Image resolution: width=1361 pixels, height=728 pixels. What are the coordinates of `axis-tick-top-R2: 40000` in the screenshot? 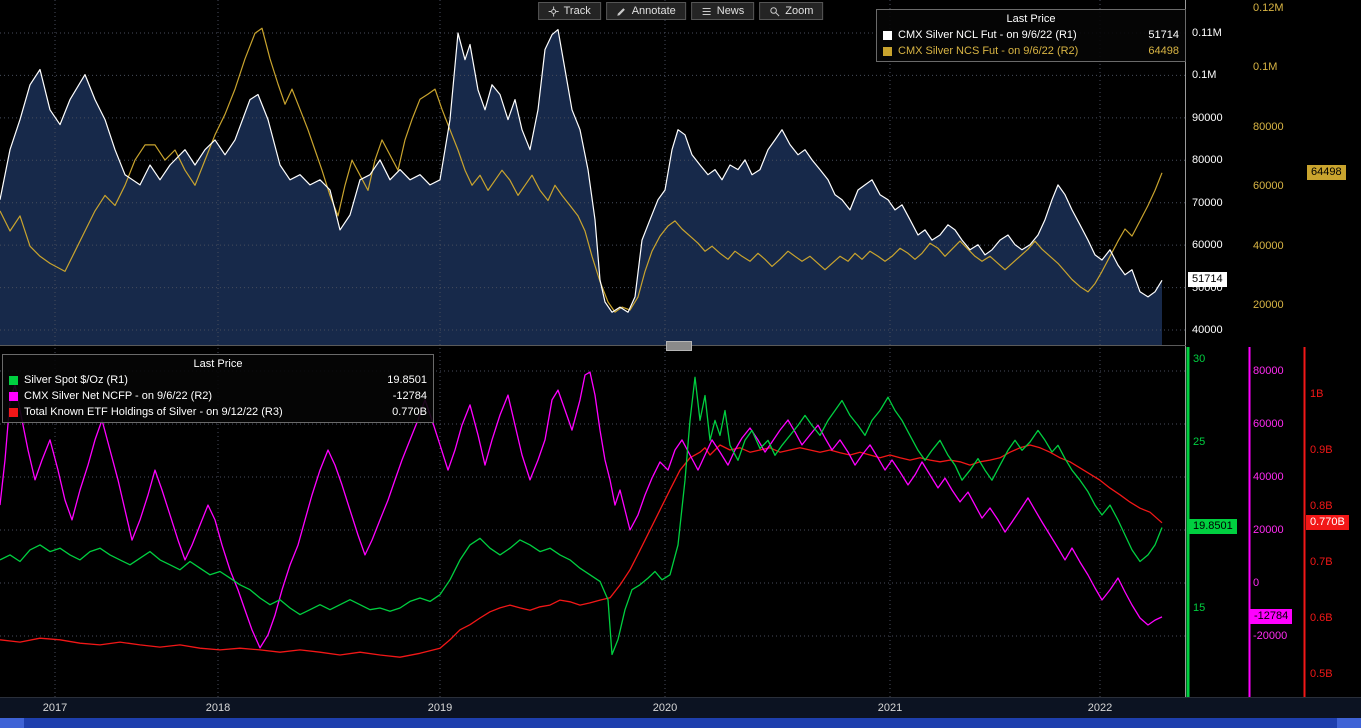 It's located at (1268, 245).